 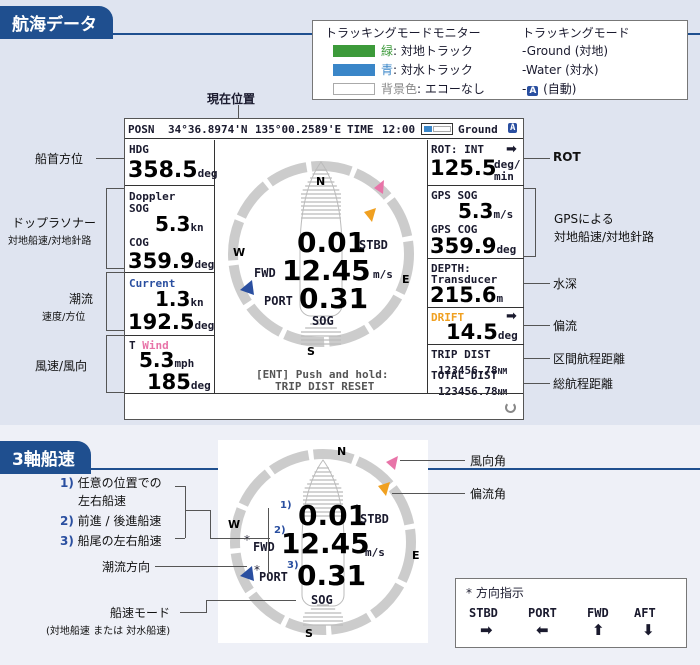 I want to click on callout-depth: 水深, so click(x=565, y=284).